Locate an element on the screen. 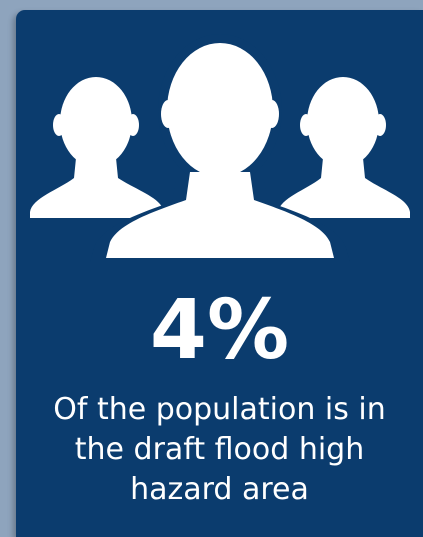 The width and height of the screenshot is (423, 537). caption-line: the draft flood high is located at coordinates (219, 449).